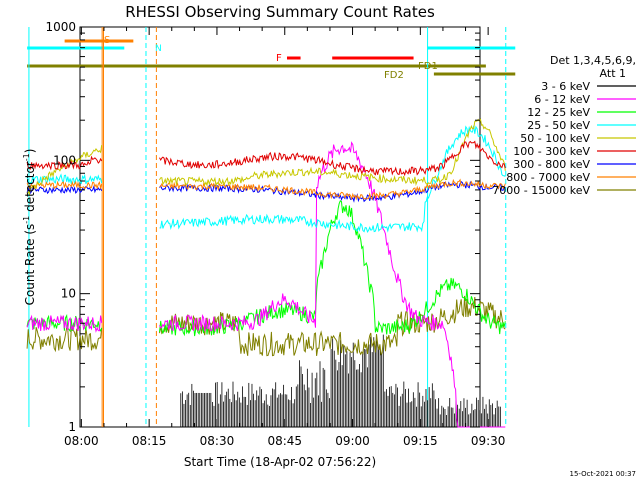 The height and width of the screenshot is (480, 640). What do you see at coordinates (603, 474) in the screenshot?
I see `footer-timestamp: 15-Oct-2021 00:37` at bounding box center [603, 474].